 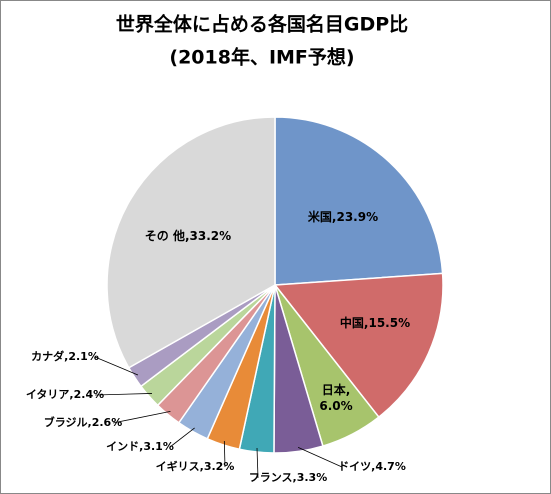 I want to click on data-label: 日本, 6.0%, so click(x=335, y=397).